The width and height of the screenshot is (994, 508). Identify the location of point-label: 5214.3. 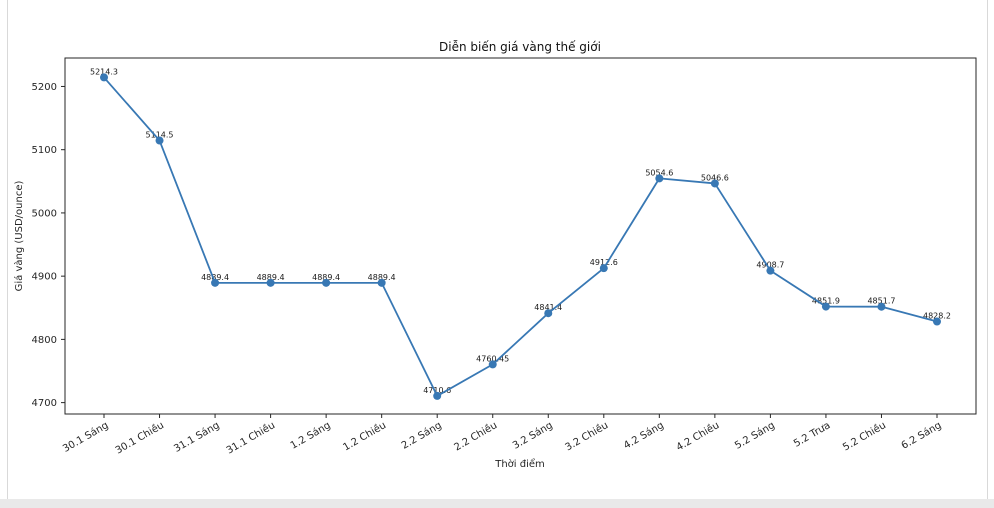
(104, 71).